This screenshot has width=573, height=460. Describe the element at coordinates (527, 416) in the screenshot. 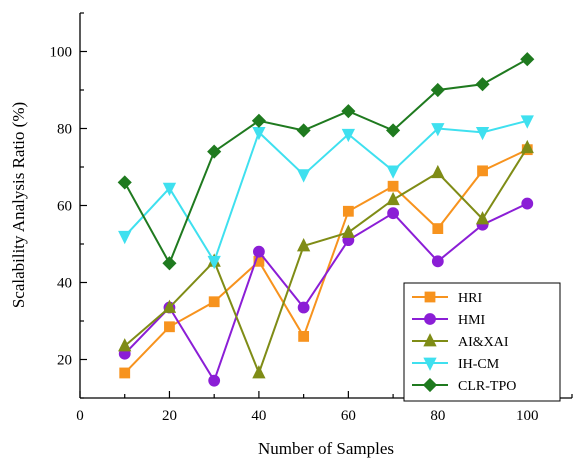

I see `x-tick-label: 100` at that location.